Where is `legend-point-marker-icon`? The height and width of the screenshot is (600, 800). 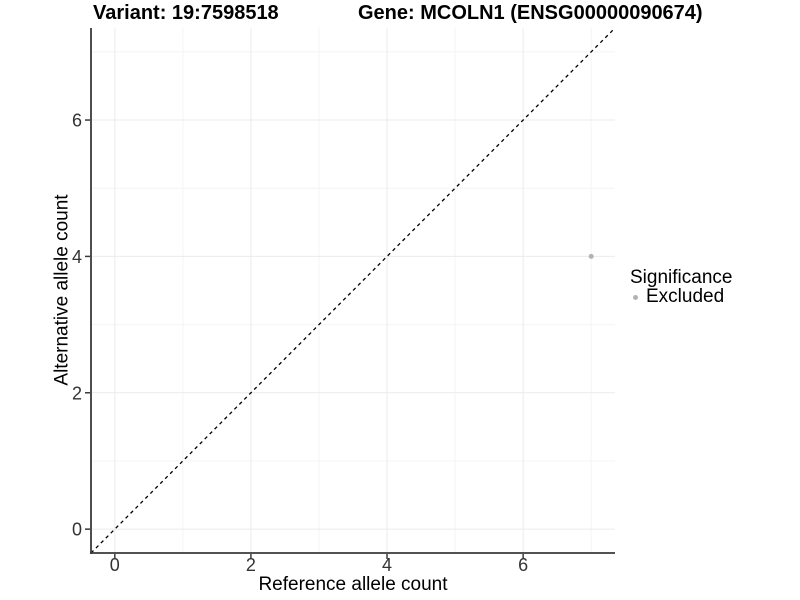 legend-point-marker-icon is located at coordinates (635, 297).